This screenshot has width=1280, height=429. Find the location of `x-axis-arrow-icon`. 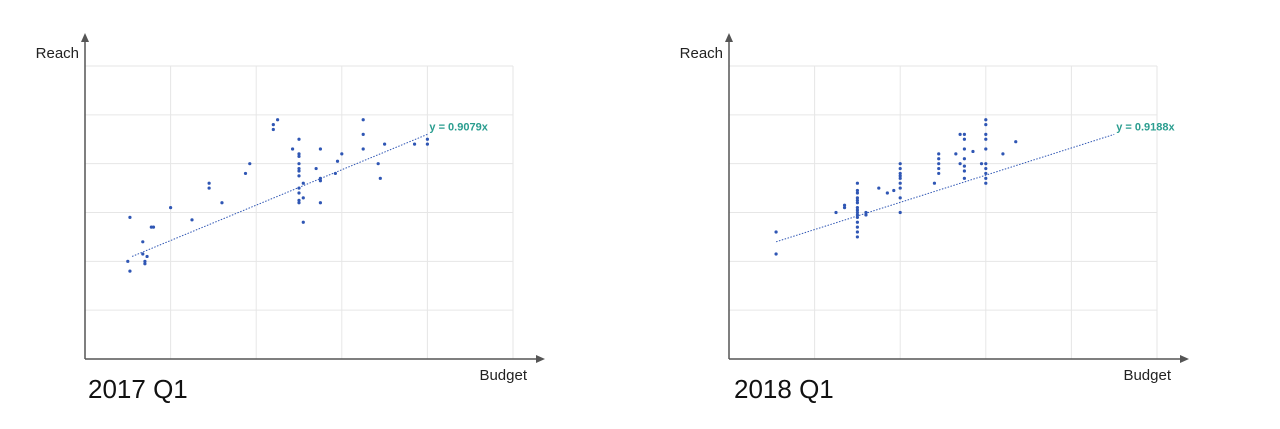

x-axis-arrow-icon is located at coordinates (1184, 359).